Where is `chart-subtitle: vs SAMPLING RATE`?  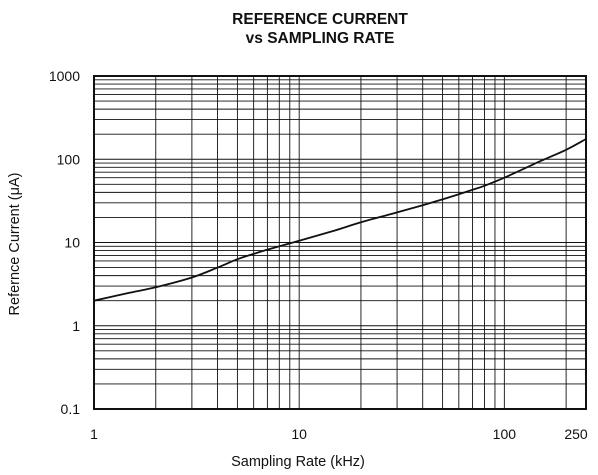 chart-subtitle: vs SAMPLING RATE is located at coordinates (320, 38).